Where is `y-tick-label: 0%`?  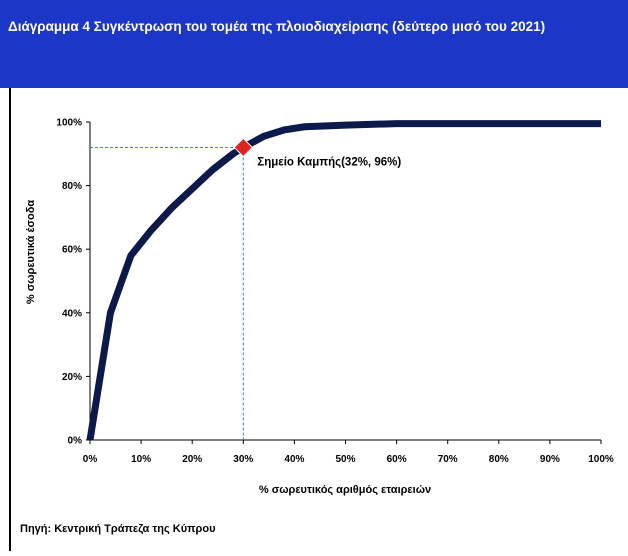
y-tick-label: 0% is located at coordinates (75, 441).